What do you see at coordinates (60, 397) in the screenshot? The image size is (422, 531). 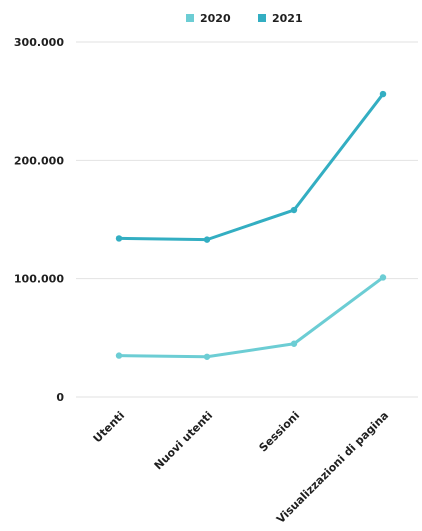 I see `y-tick-label: 0` at bounding box center [60, 397].